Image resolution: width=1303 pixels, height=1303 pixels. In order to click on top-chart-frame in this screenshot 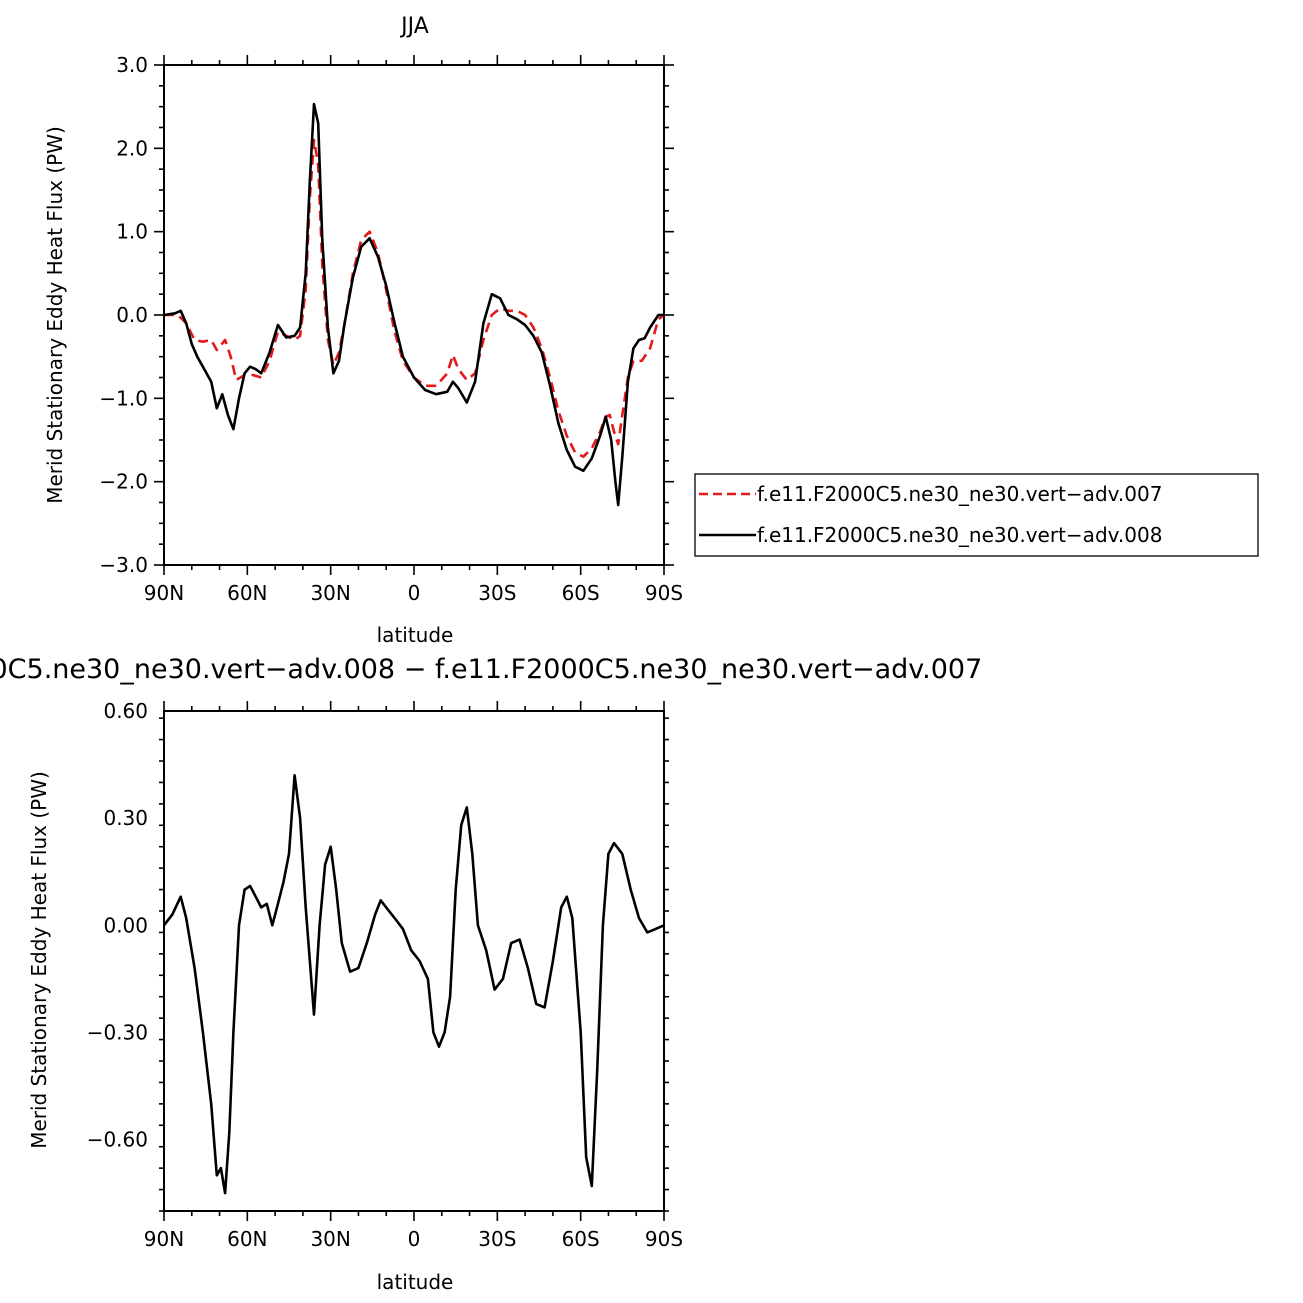, I will do `click(414, 315)`.